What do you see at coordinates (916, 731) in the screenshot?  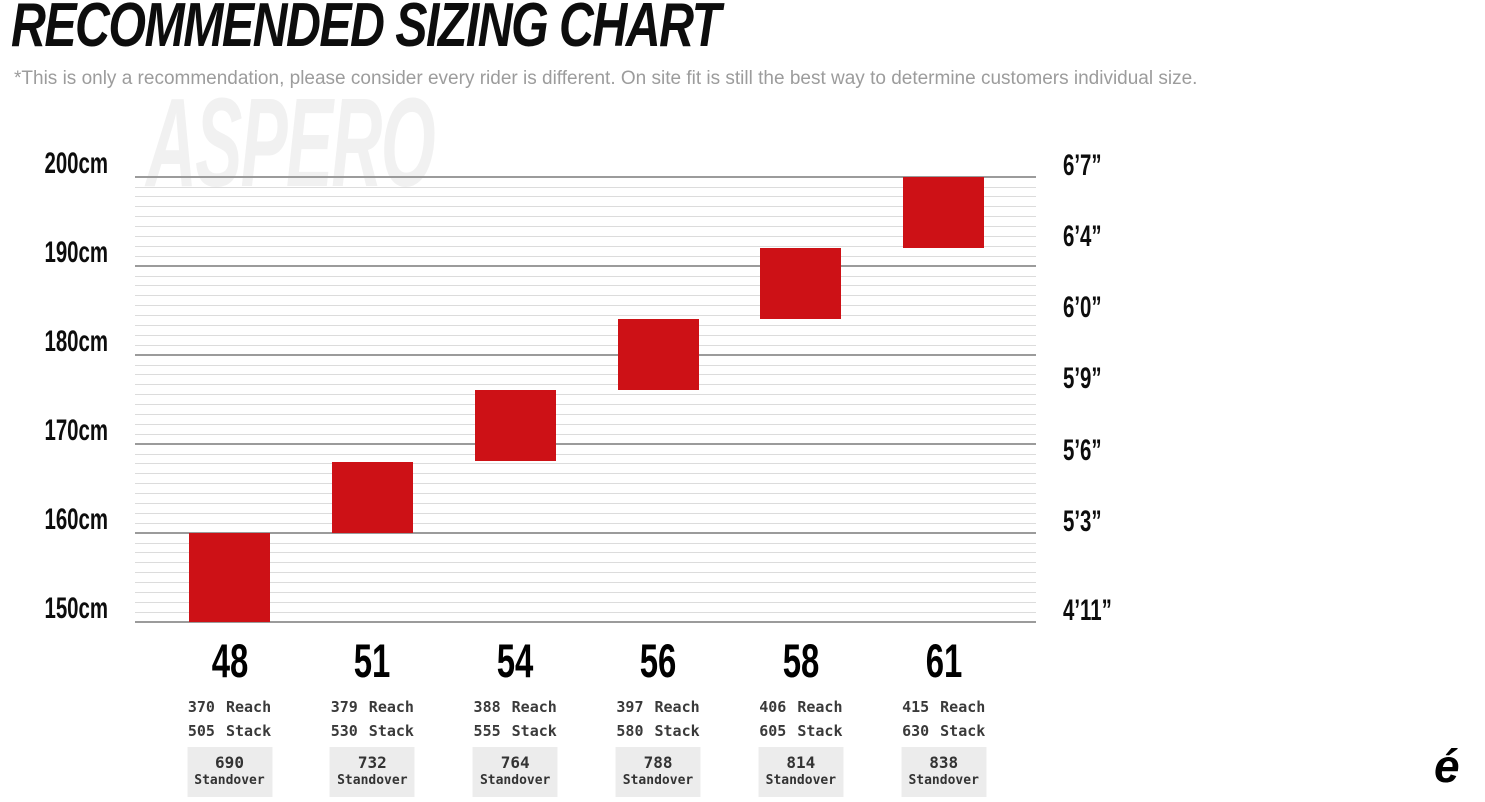 I see `stack-value: 630` at bounding box center [916, 731].